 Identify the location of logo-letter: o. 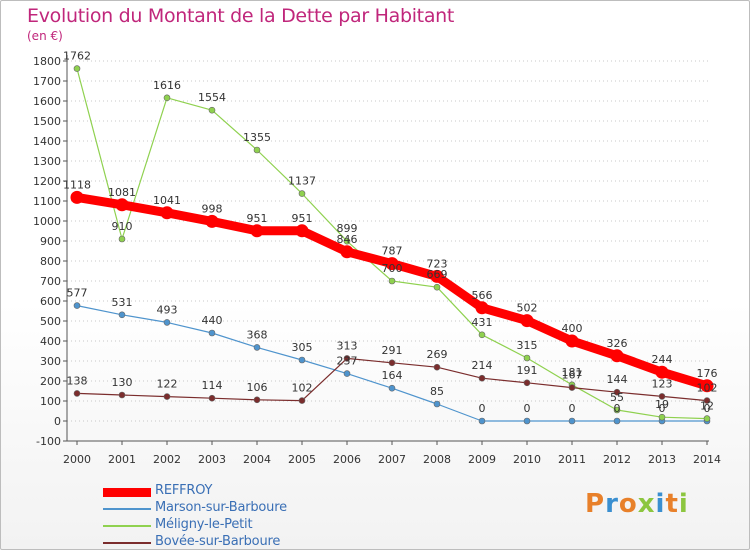
(628, 504).